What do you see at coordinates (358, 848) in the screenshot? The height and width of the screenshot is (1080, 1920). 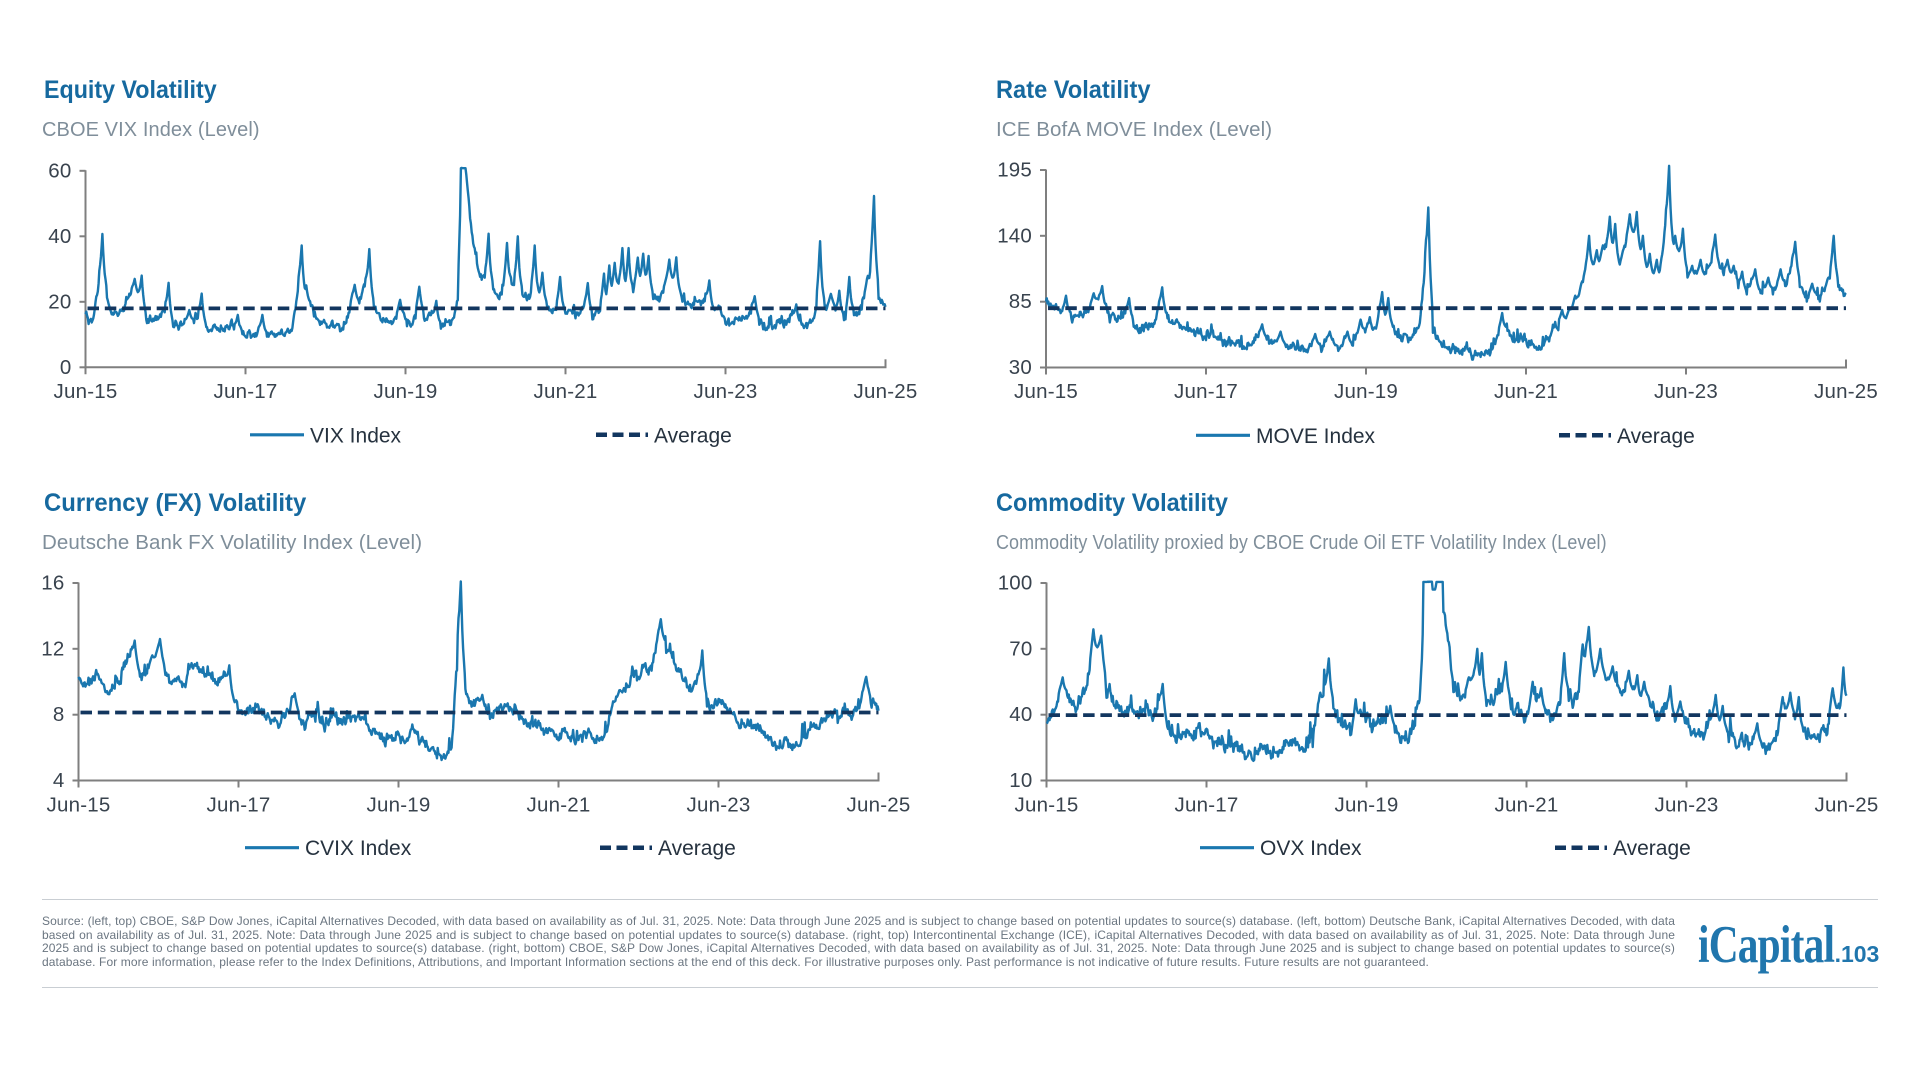 I see `svg-text: CVIX Index` at bounding box center [358, 848].